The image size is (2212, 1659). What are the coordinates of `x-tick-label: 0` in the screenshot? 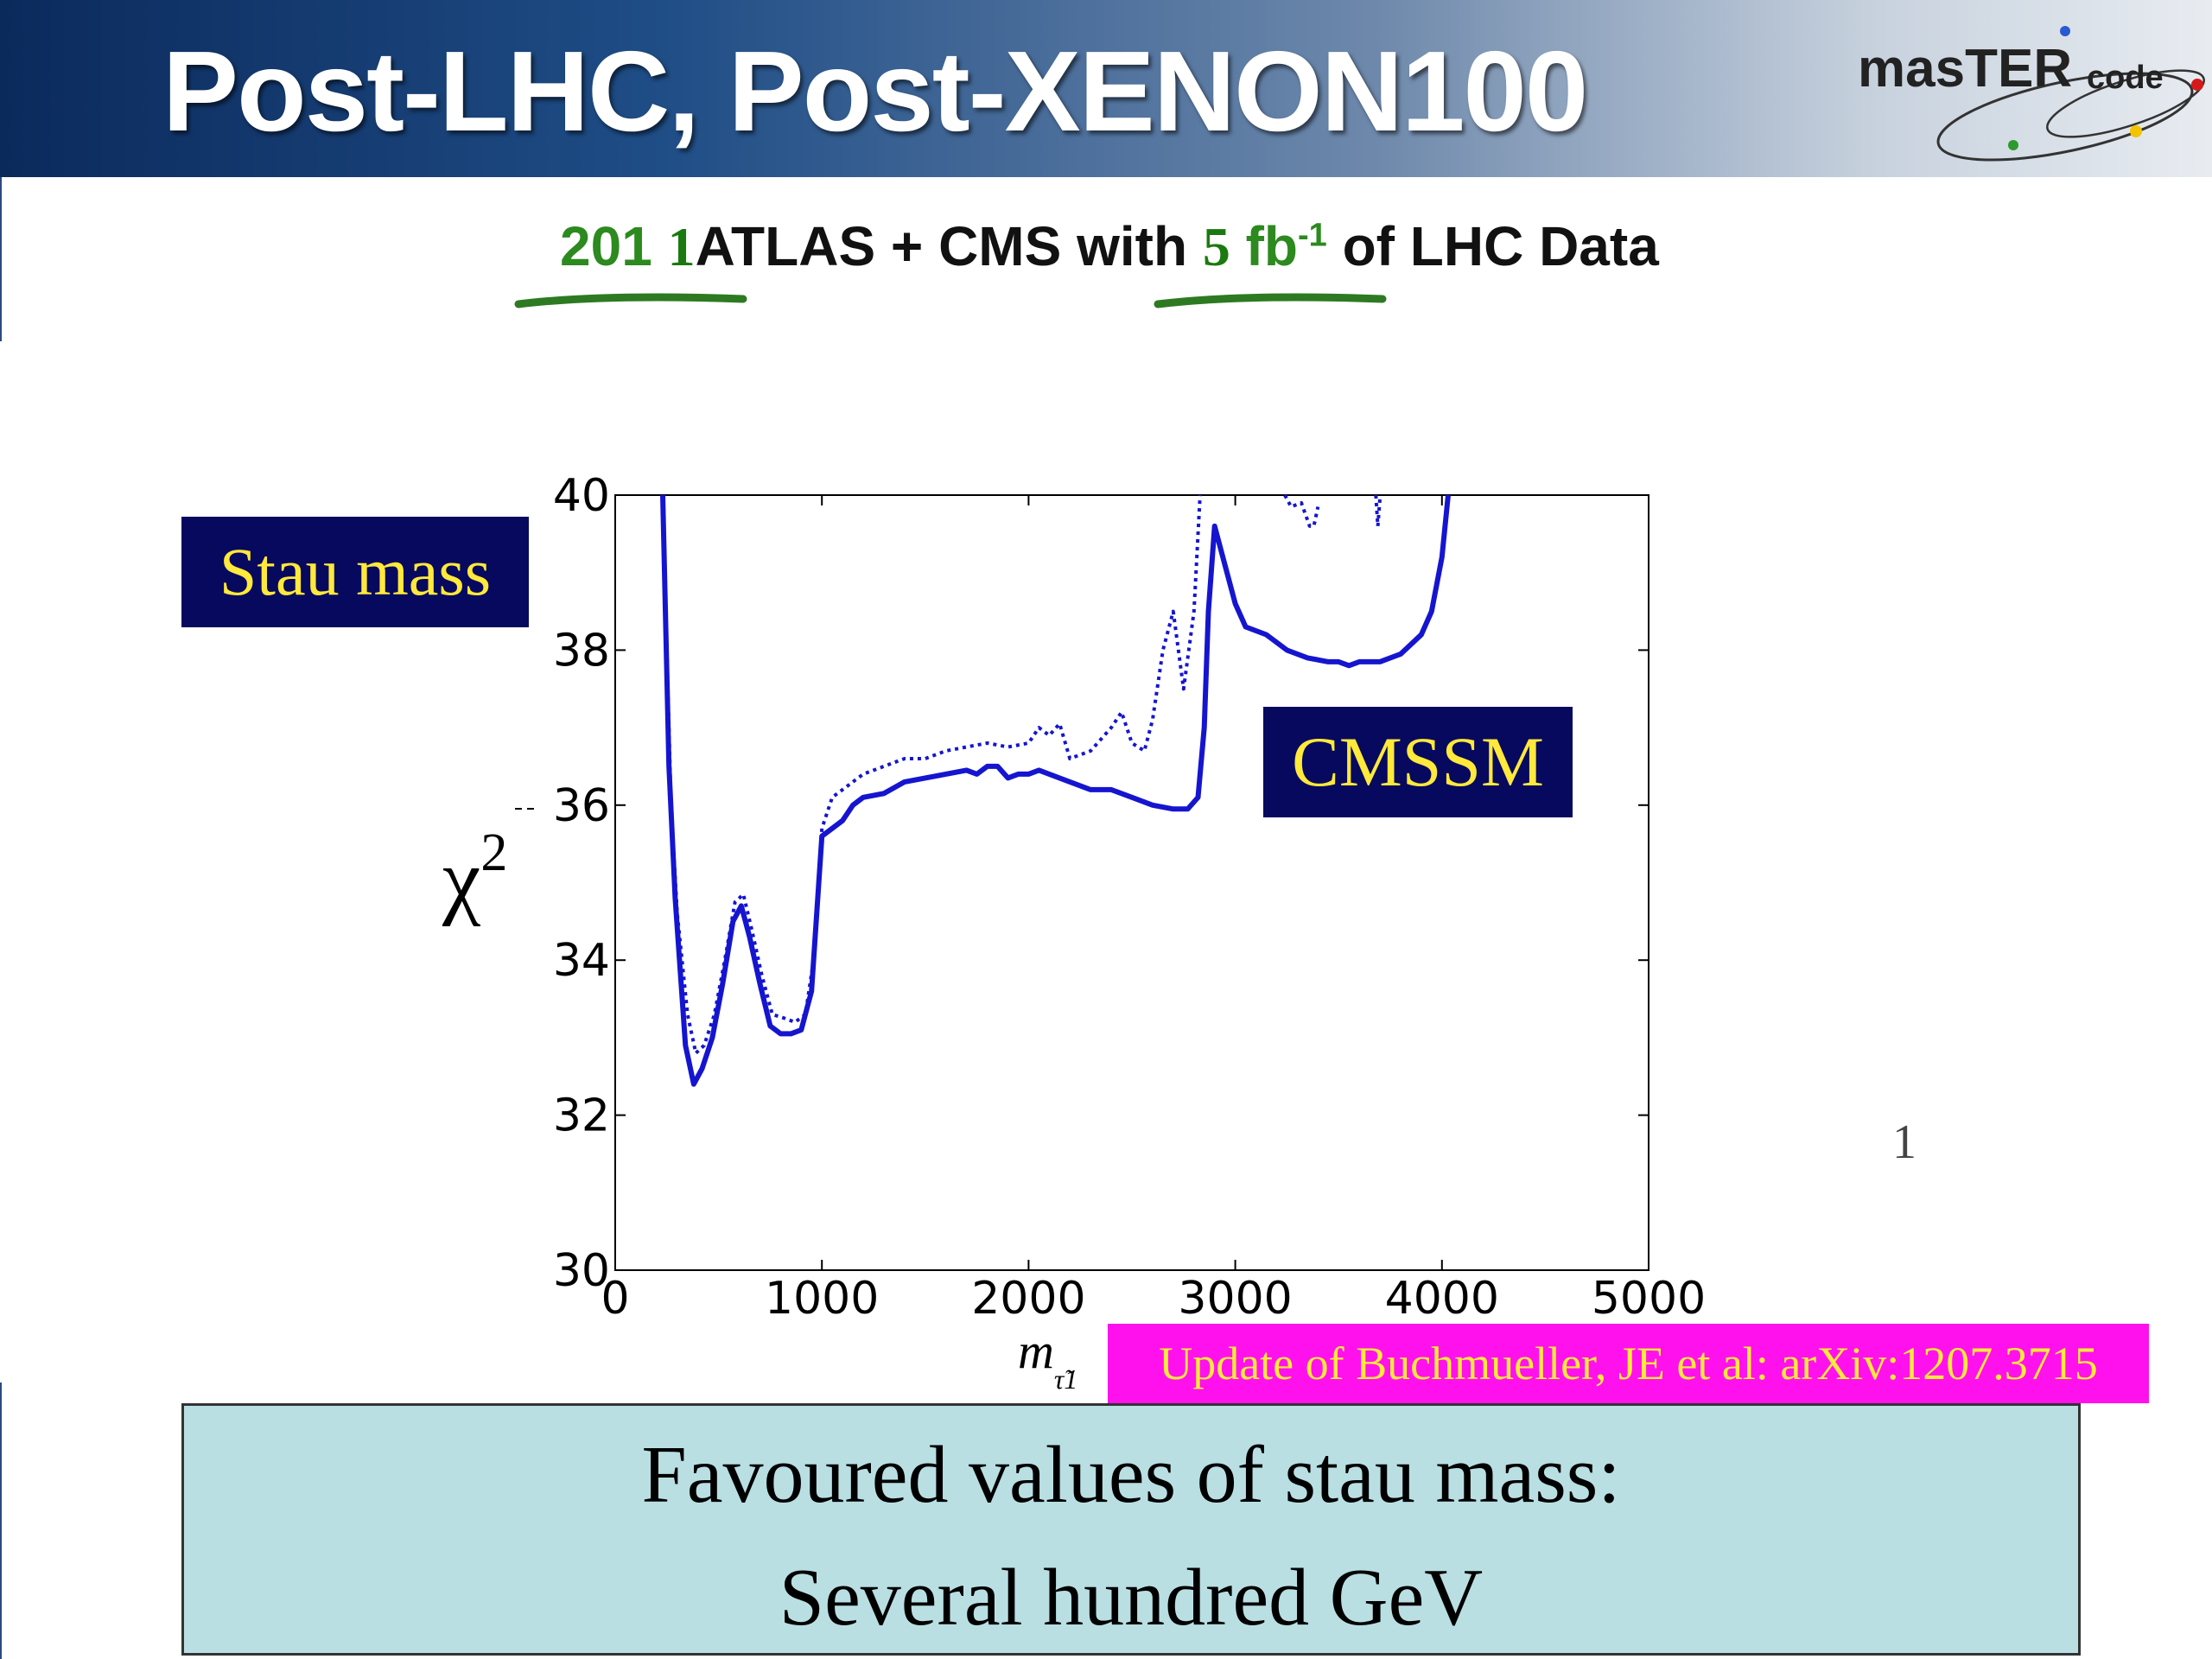 It's located at (615, 1299).